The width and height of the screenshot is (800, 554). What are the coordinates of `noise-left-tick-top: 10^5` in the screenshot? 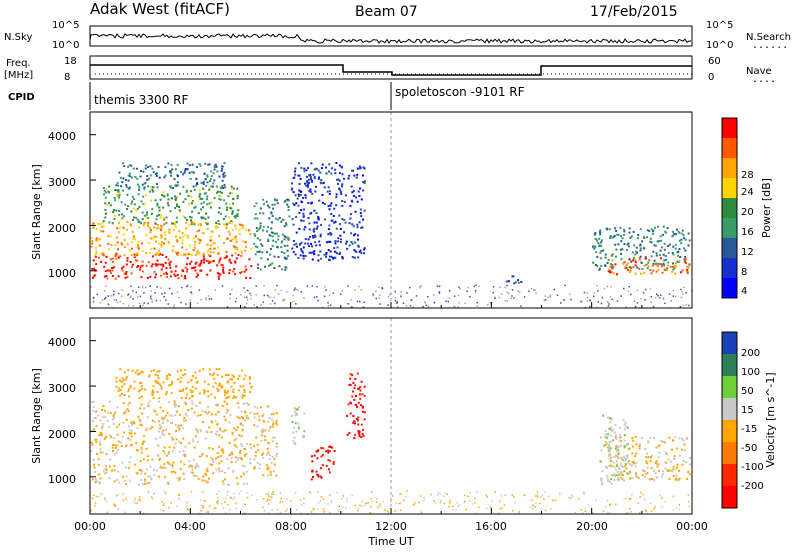 It's located at (65, 25).